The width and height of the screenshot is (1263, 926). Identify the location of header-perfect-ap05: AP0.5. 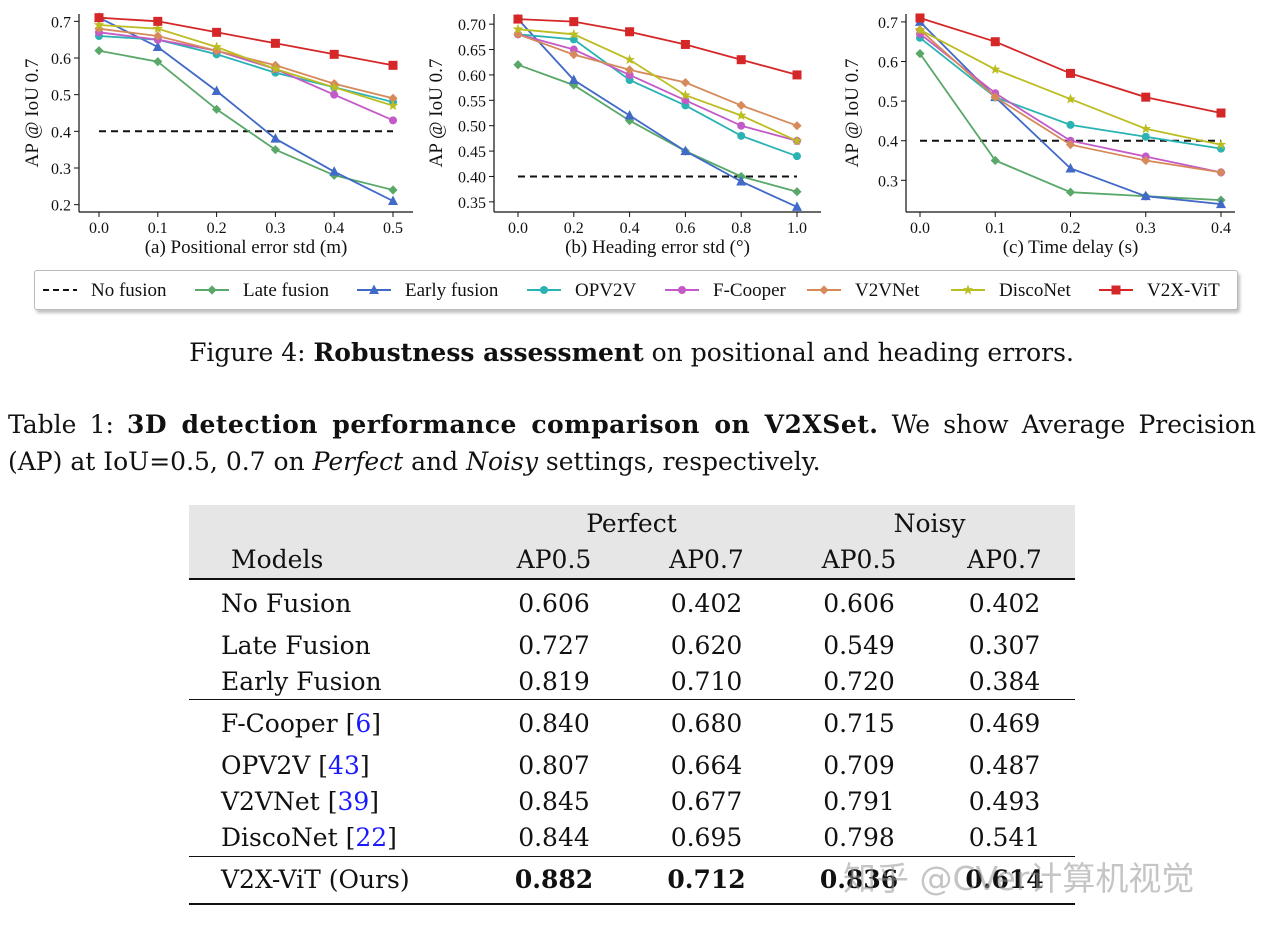
(554, 559).